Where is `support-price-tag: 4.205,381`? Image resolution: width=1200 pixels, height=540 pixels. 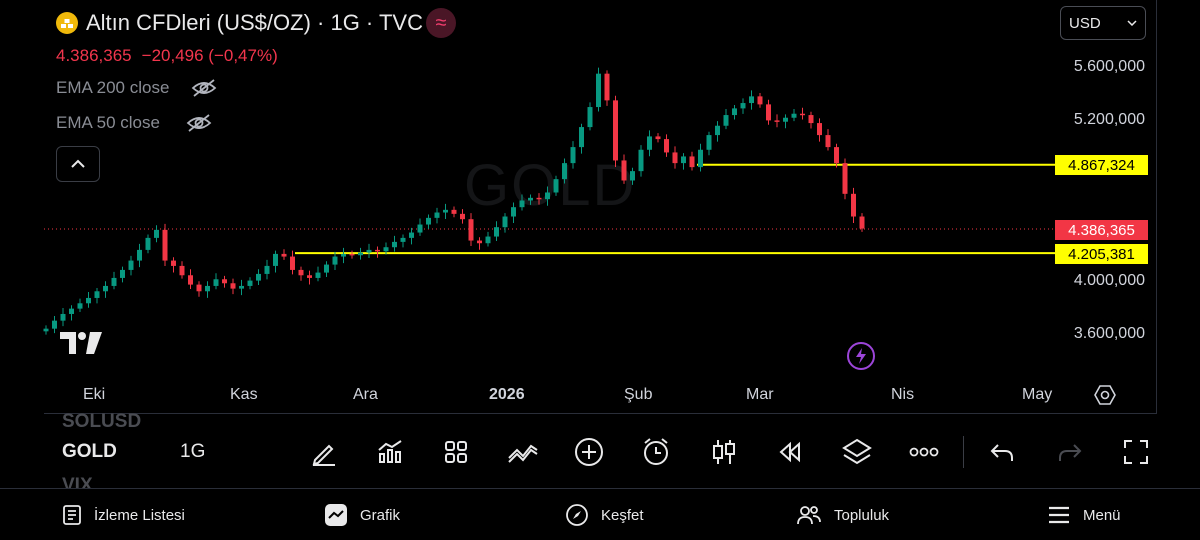 support-price-tag: 4.205,381 is located at coordinates (1101, 254).